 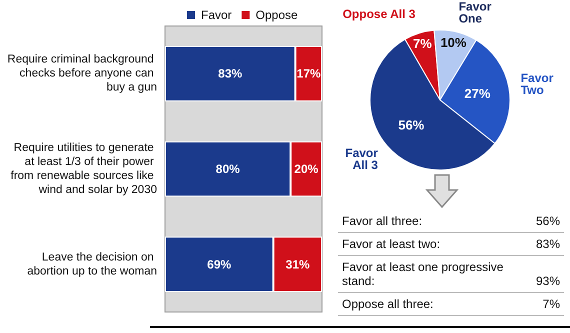 What do you see at coordinates (82, 74) in the screenshot?
I see `y-tick-label: Require criminal background checks before anyone can buy a gun` at bounding box center [82, 74].